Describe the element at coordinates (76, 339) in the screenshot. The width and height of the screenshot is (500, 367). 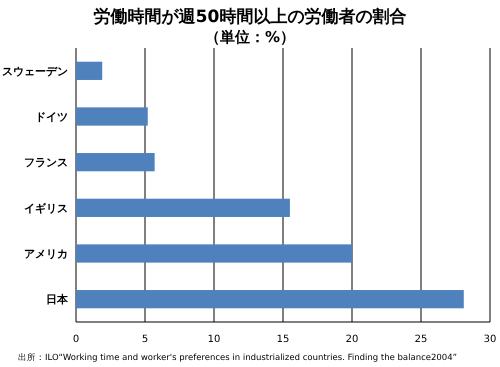
I see `x-tick-label: 0` at that location.